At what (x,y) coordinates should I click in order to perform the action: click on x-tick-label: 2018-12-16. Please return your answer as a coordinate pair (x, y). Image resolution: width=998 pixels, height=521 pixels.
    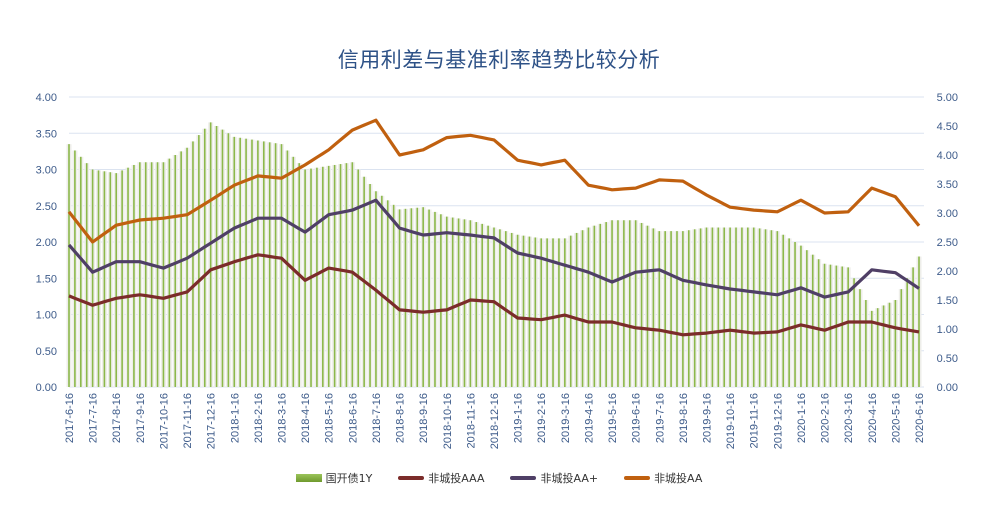
    Looking at the image, I should click on (495, 421).